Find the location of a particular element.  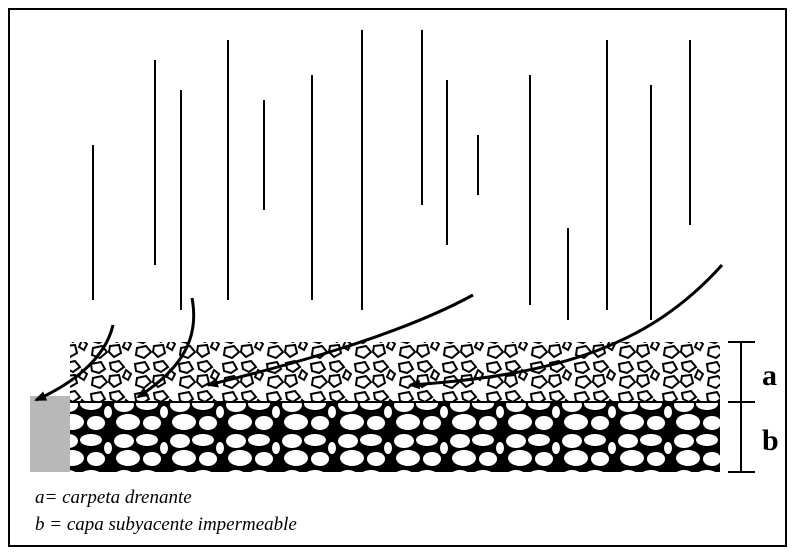

layer-a is located at coordinates (395, 372).